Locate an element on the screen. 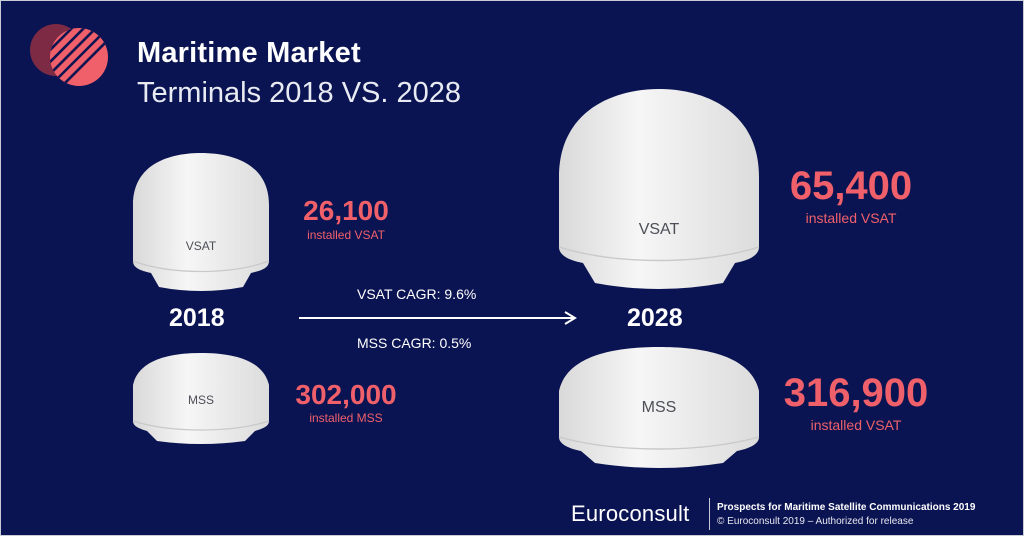 This screenshot has height=536, width=1024. mss-dome-2028: MSS is located at coordinates (659, 407).